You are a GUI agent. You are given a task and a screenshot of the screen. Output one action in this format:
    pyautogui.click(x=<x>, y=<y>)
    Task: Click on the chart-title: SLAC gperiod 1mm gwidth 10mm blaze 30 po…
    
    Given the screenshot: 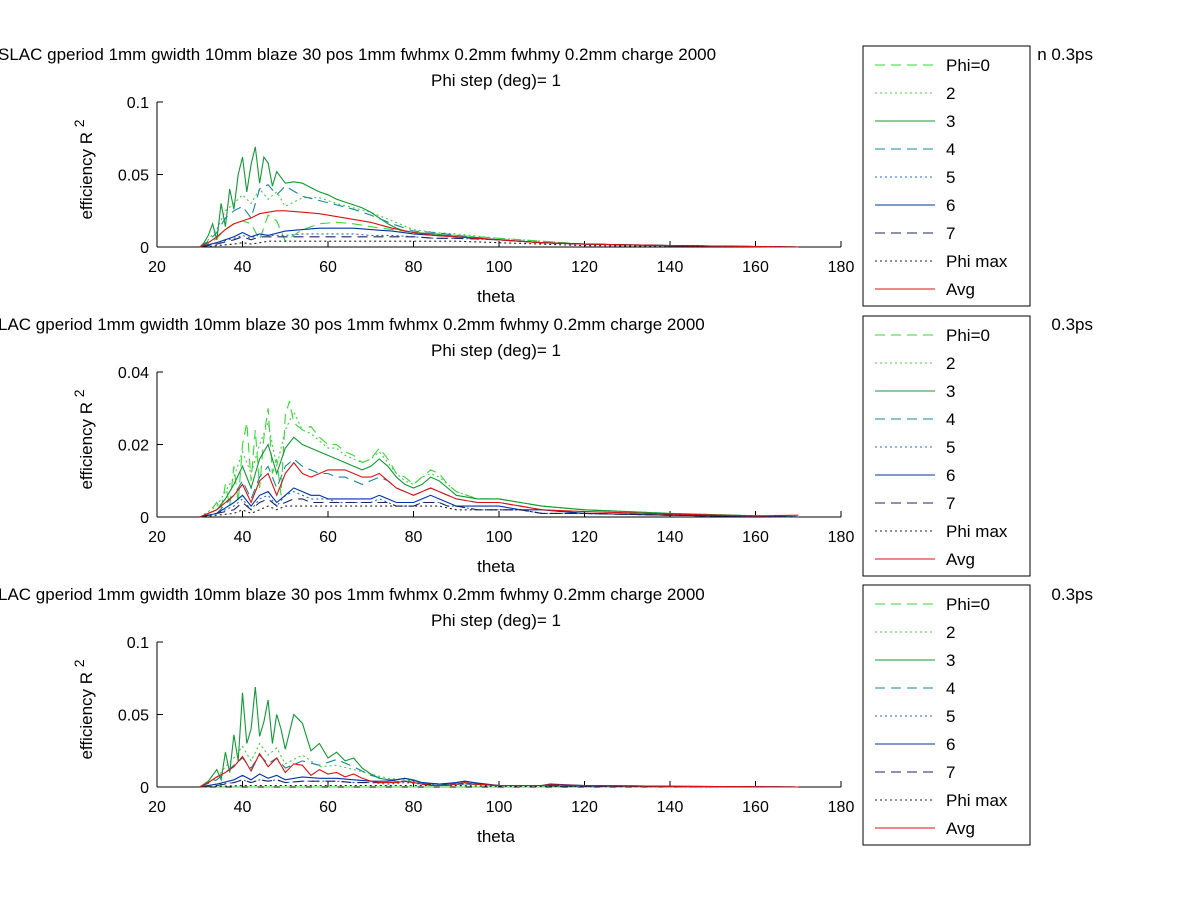 What is the action you would take?
    pyautogui.click(x=358, y=54)
    